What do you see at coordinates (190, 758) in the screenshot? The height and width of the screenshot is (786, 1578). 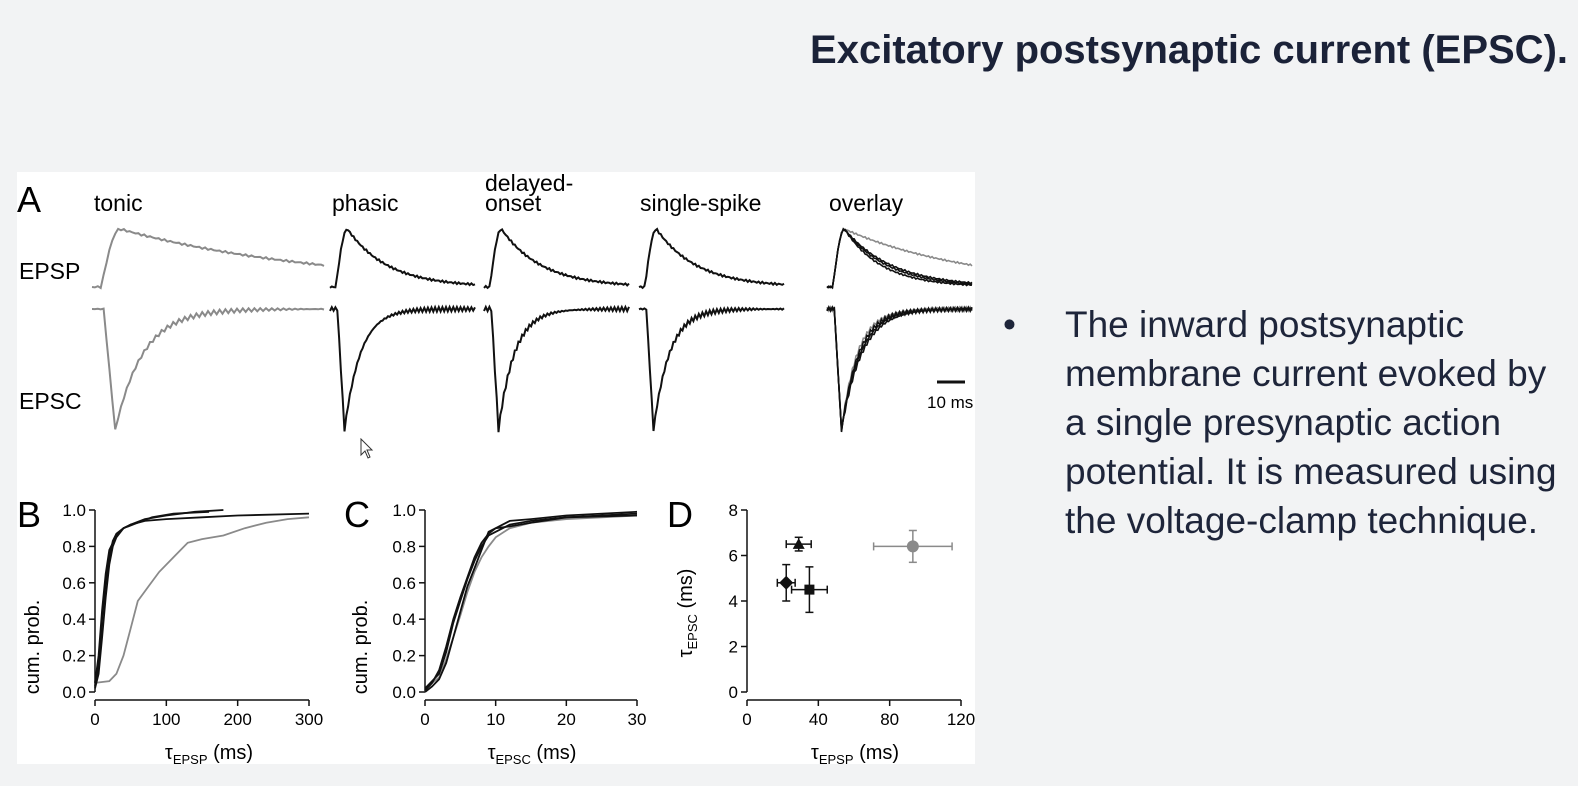 I see `panel-b-xlabel-sub: EPSP` at bounding box center [190, 758].